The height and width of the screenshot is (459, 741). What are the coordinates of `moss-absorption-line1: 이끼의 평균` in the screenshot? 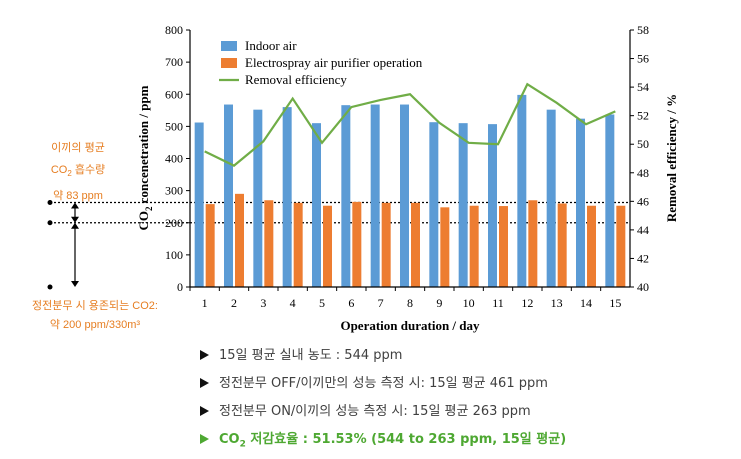 It's located at (78, 148).